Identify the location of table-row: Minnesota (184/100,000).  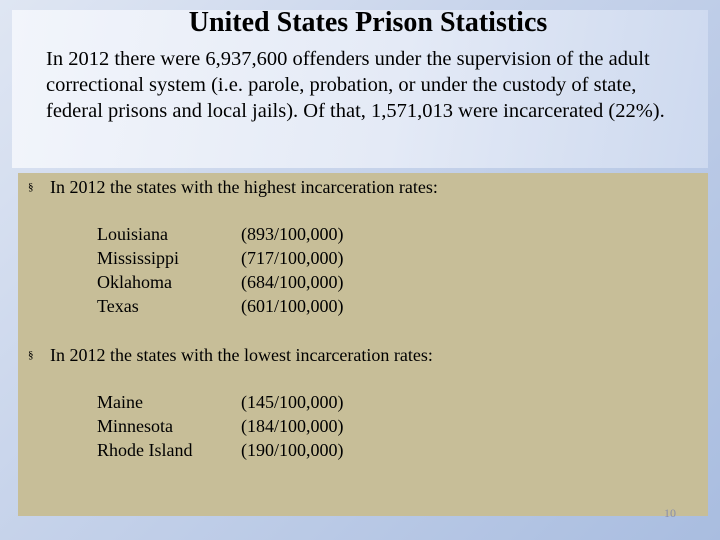
(220, 426).